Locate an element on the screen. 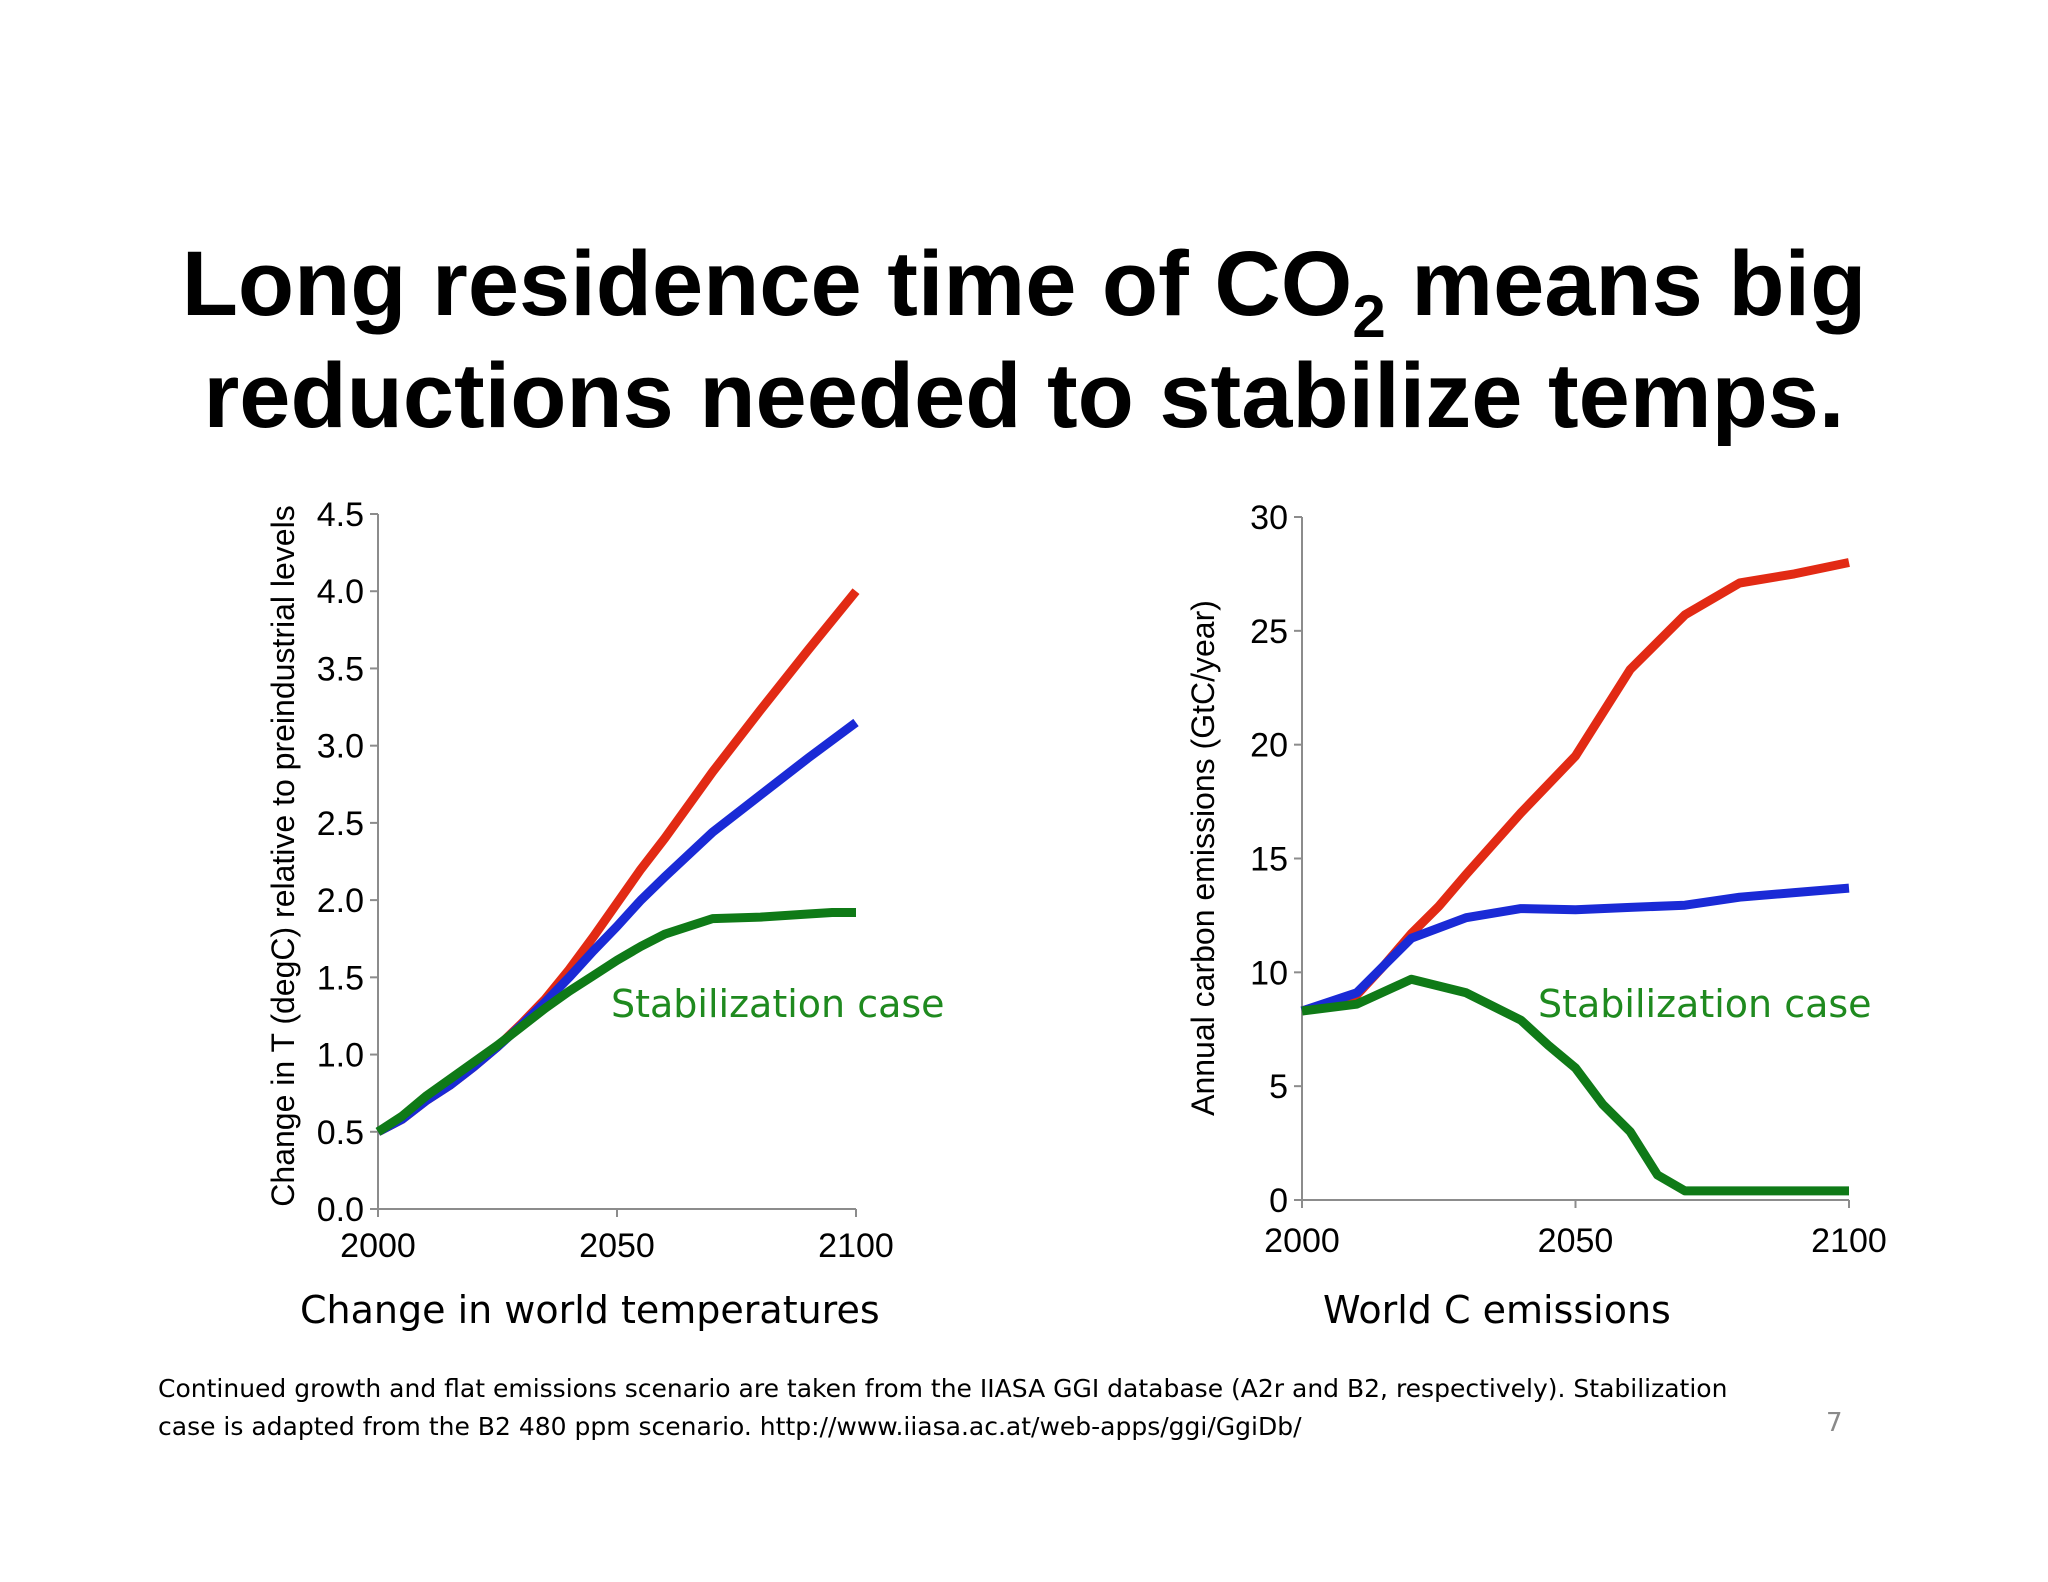 The image size is (2048, 1582). temp-x-tick-label: 2100 is located at coordinates (856, 1246).